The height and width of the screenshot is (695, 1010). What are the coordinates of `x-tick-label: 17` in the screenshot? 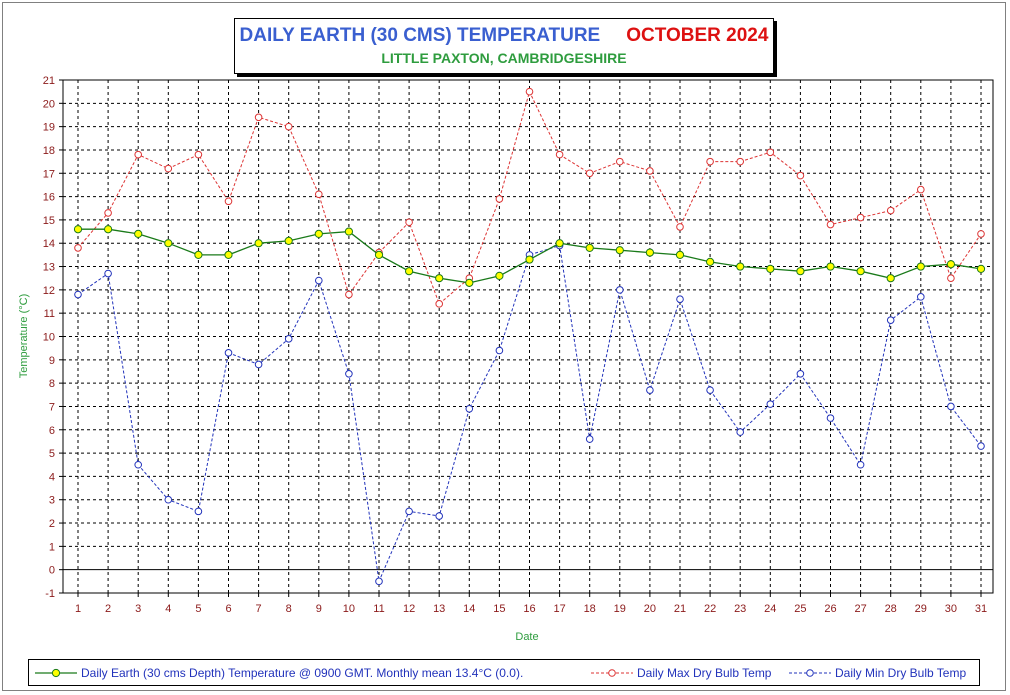 It's located at (559, 609).